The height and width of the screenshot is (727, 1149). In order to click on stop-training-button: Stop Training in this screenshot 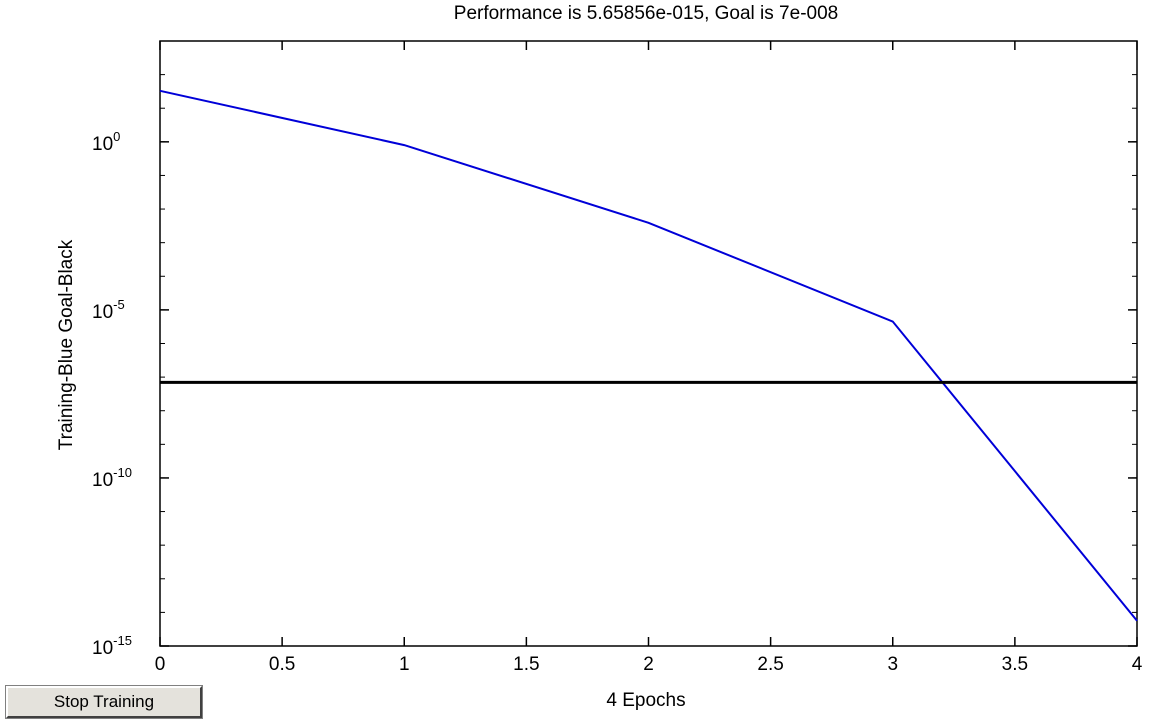, I will do `click(104, 702)`.